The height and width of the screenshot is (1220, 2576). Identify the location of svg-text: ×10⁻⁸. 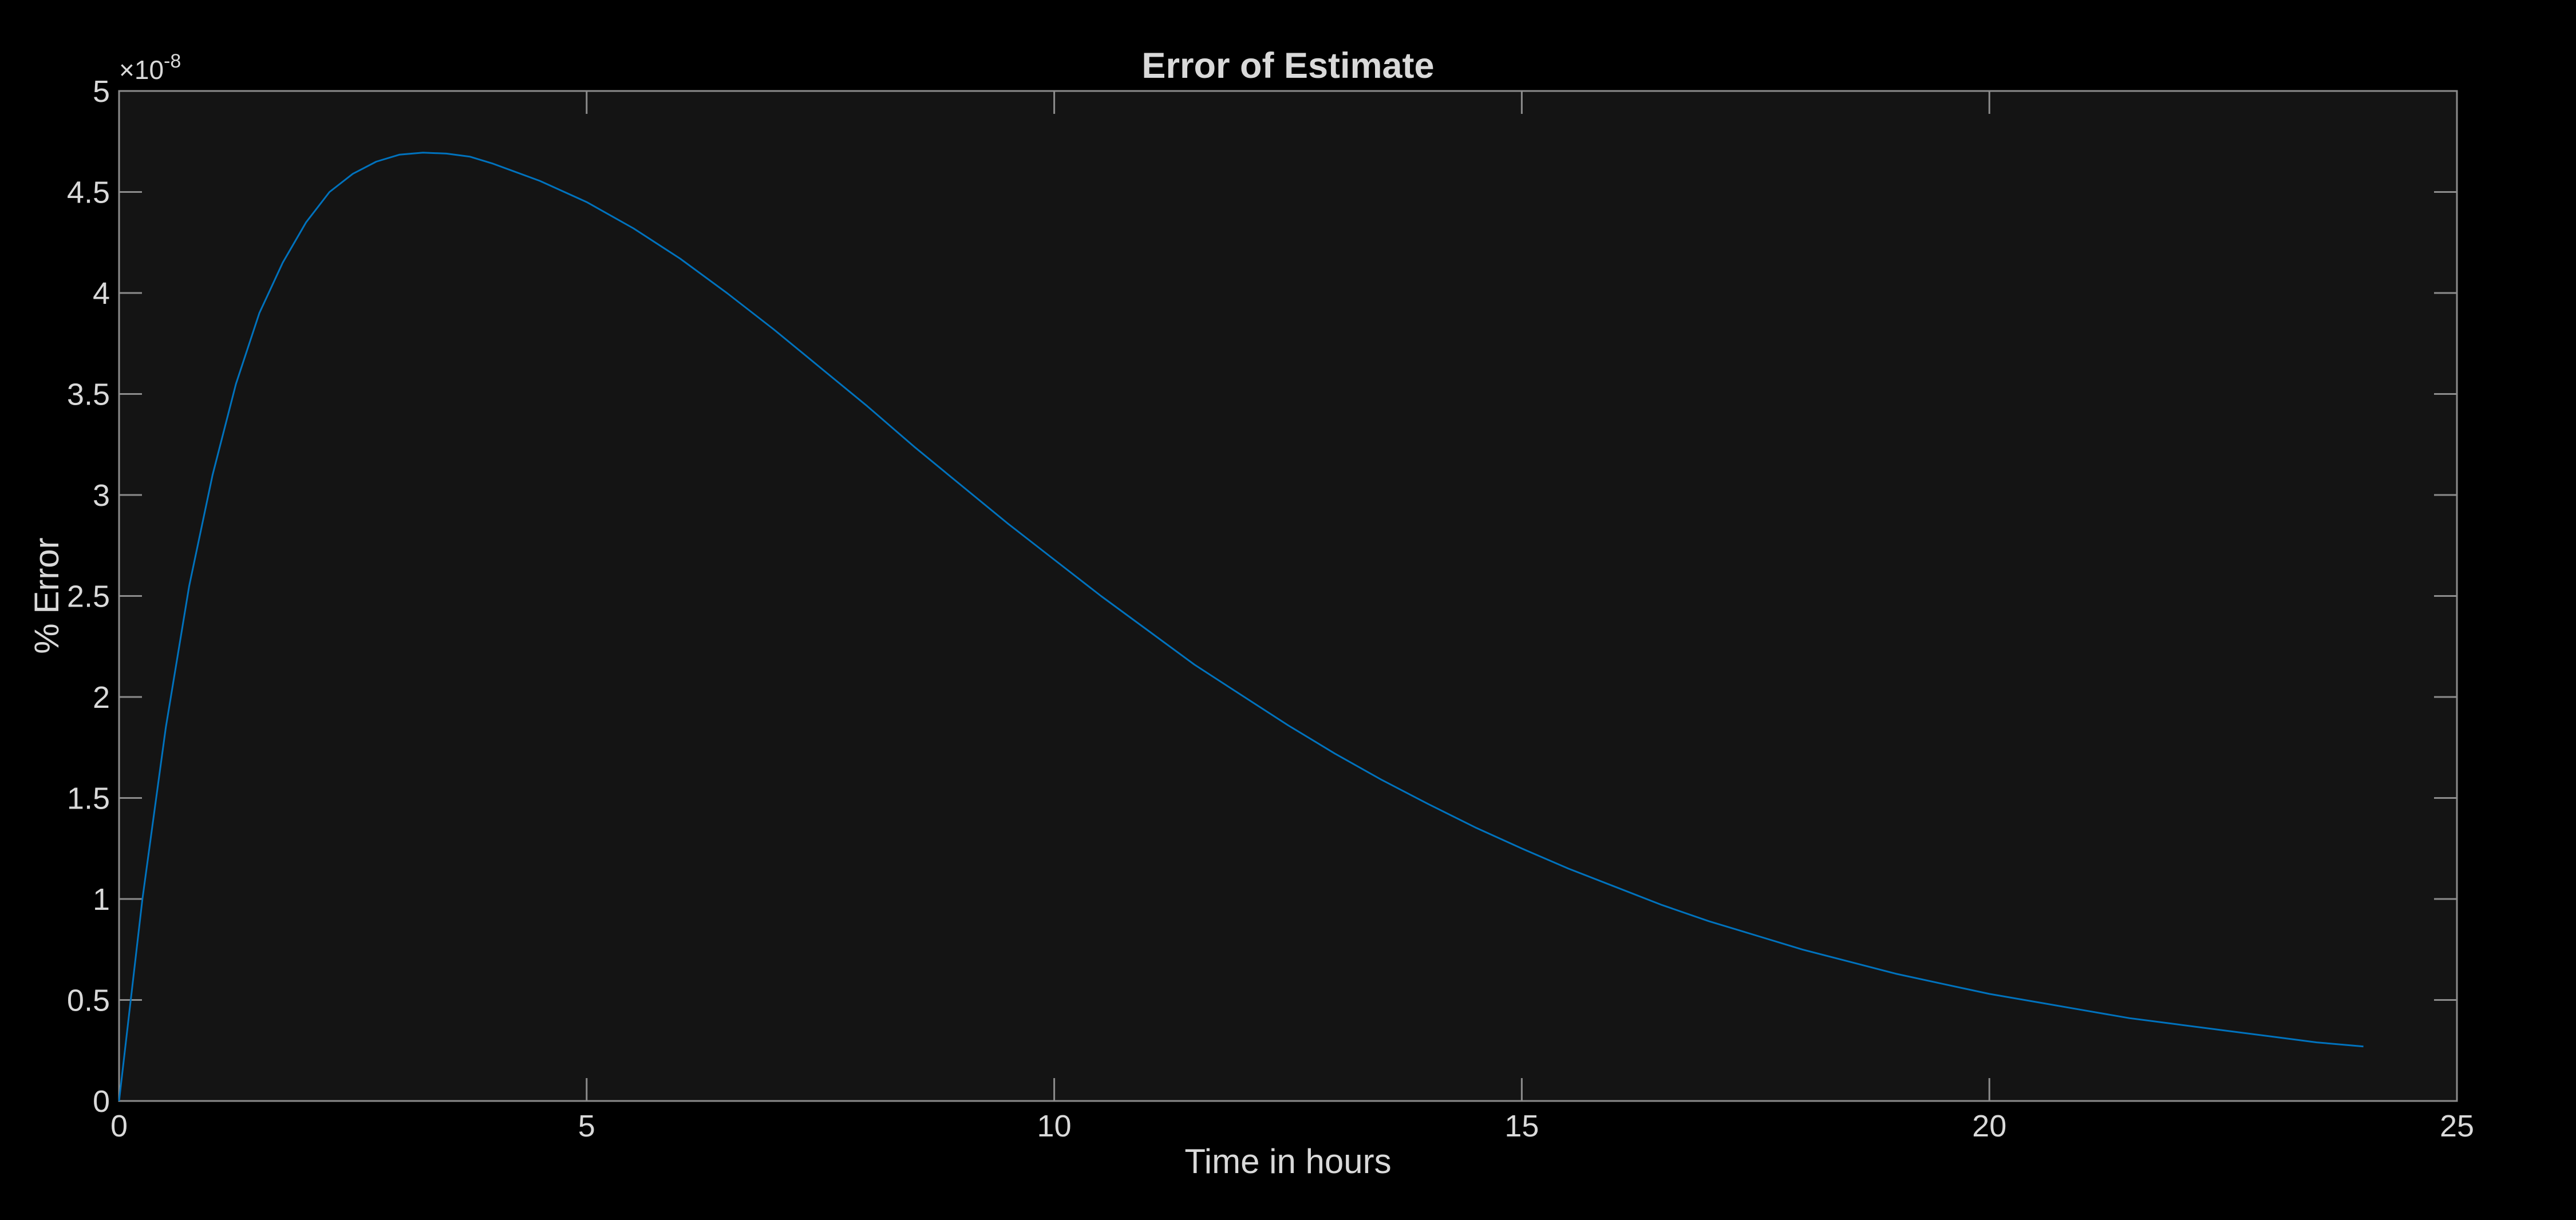
(150, 67).